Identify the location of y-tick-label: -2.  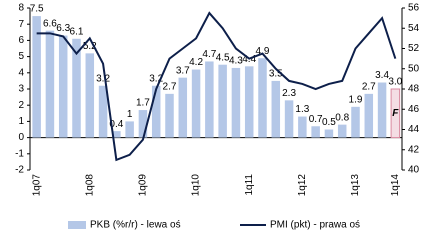
(19, 170).